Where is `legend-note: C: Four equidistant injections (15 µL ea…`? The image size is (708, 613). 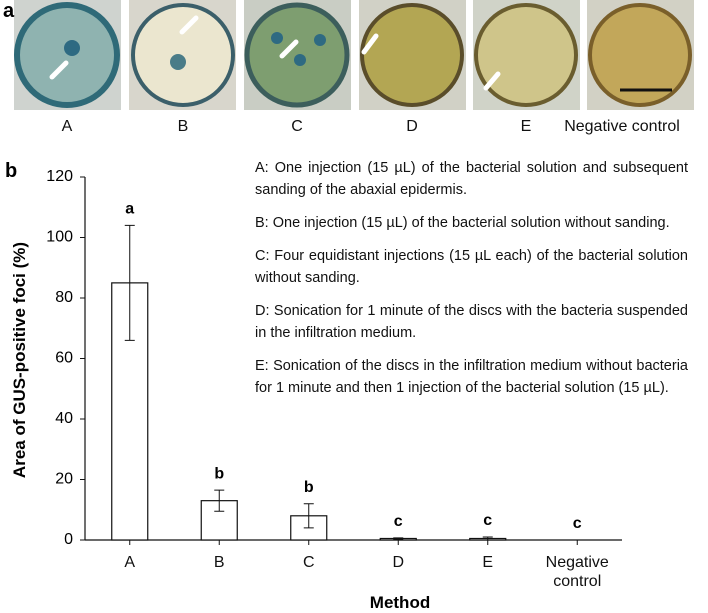 legend-note: C: Four equidistant injections (15 µL ea… is located at coordinates (471, 267).